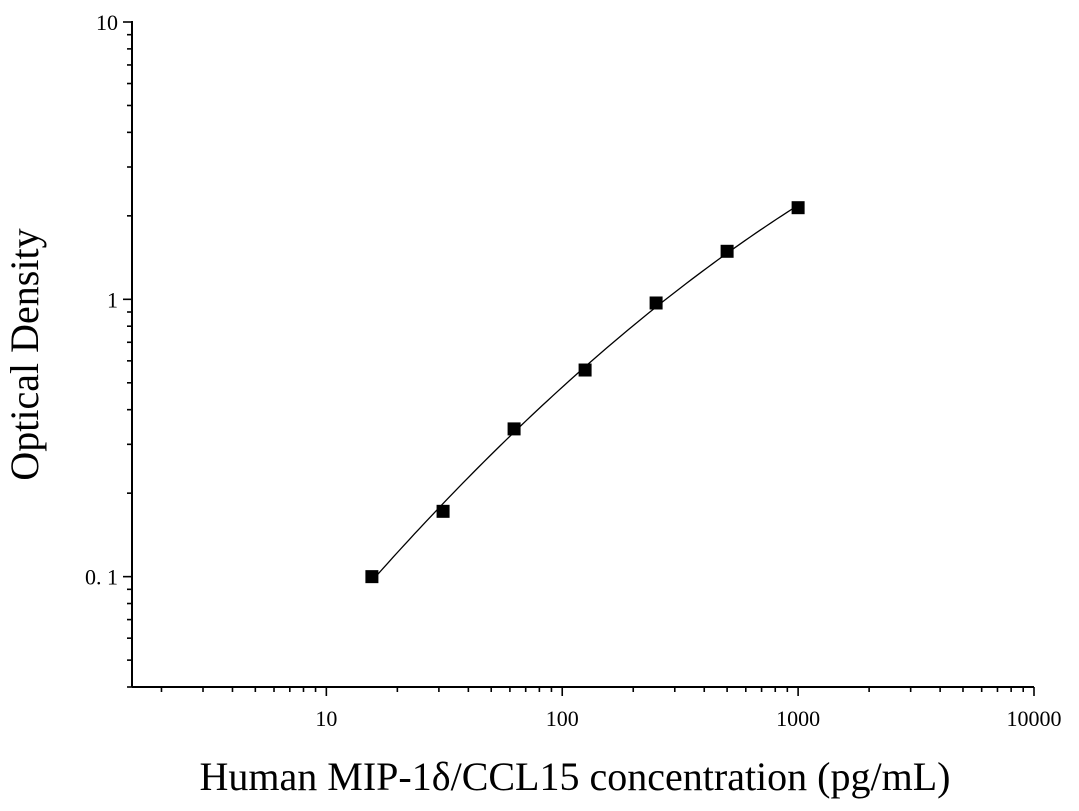  What do you see at coordinates (112, 299) in the screenshot?
I see `y-tick-label: 1` at bounding box center [112, 299].